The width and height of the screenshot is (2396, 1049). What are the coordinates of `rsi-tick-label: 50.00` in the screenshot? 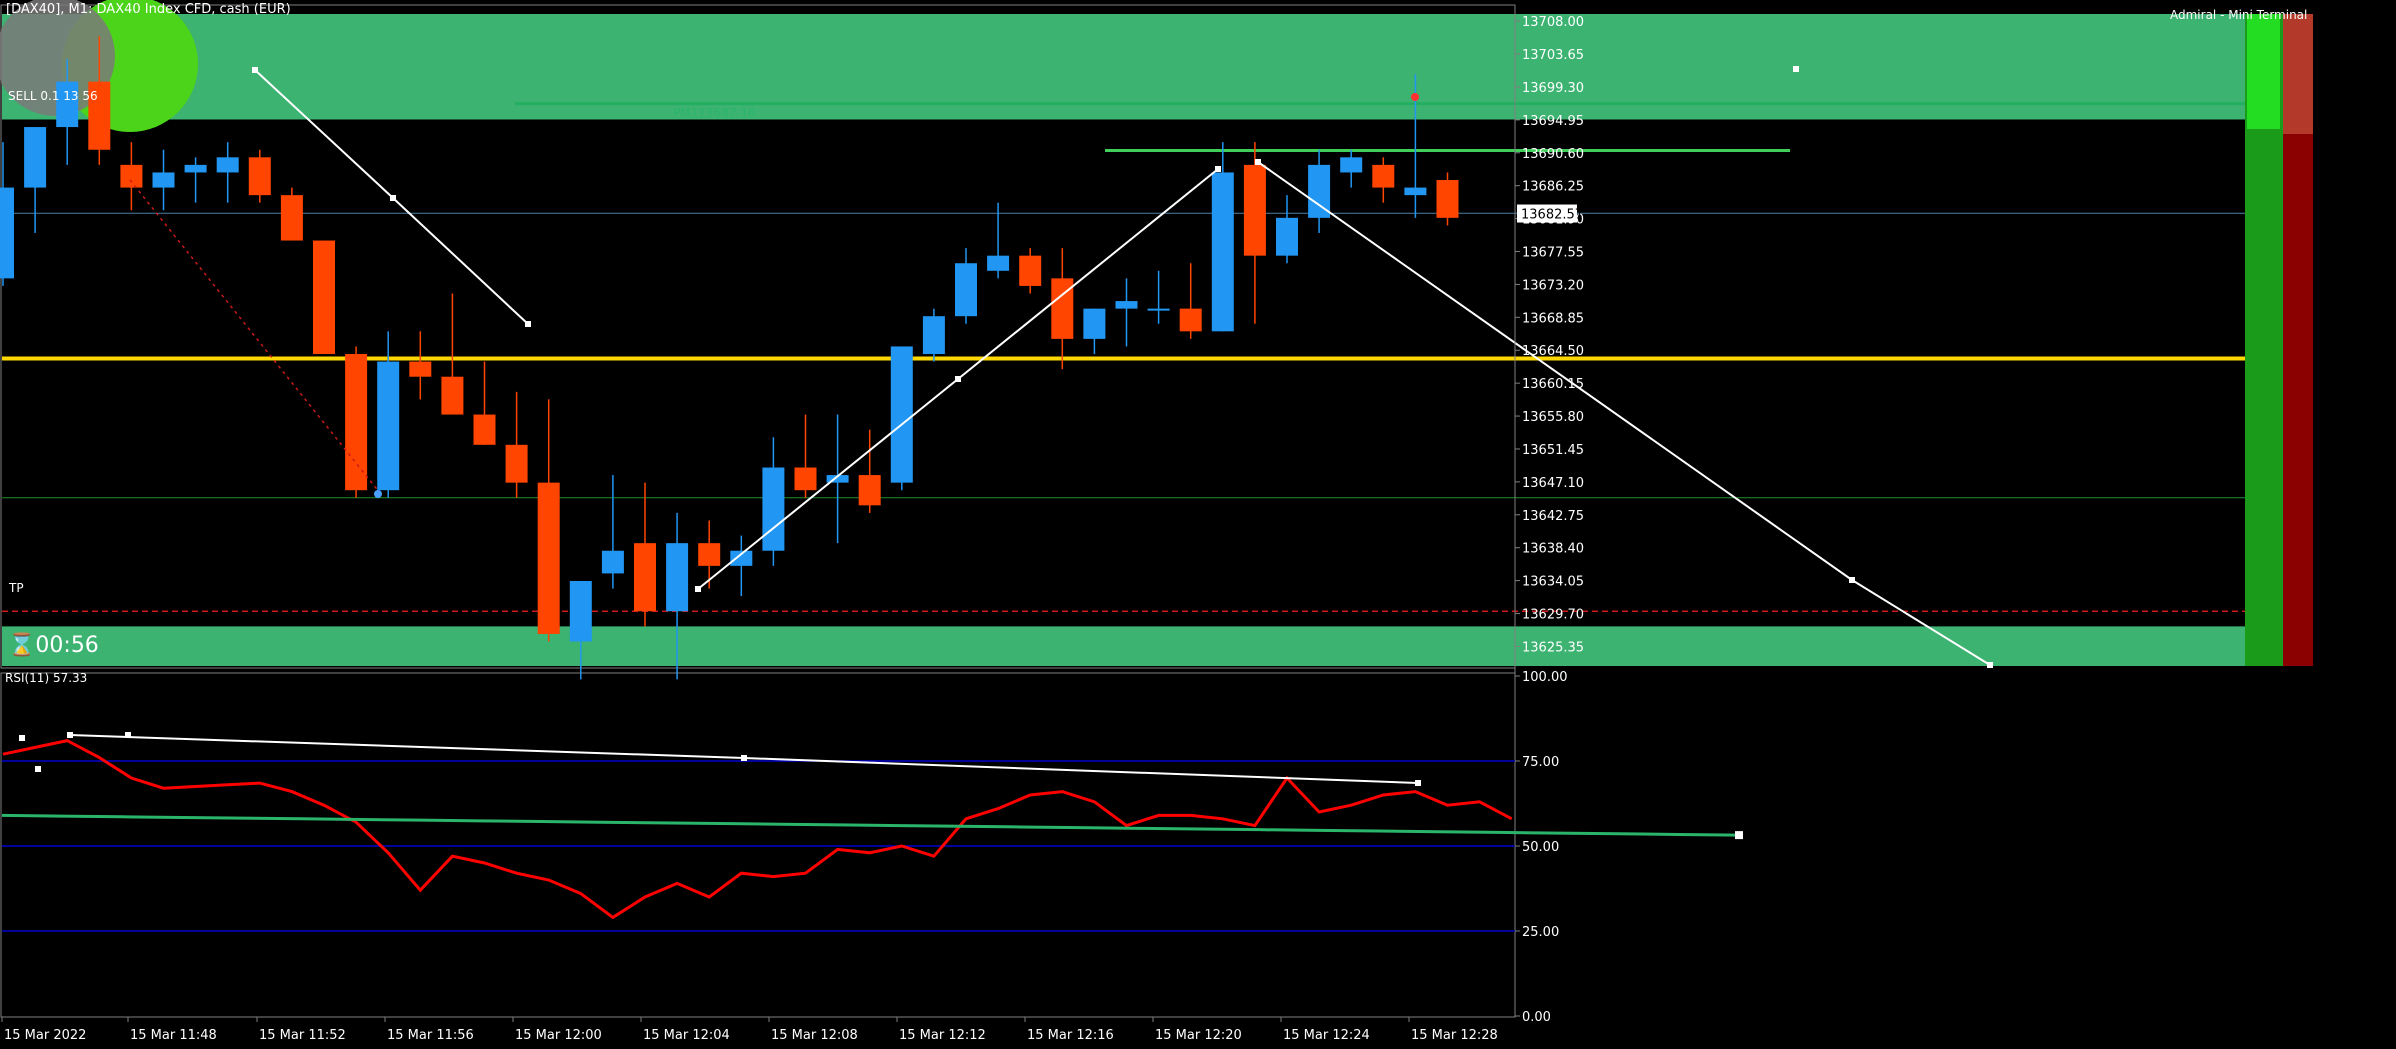 It's located at (1540, 847).